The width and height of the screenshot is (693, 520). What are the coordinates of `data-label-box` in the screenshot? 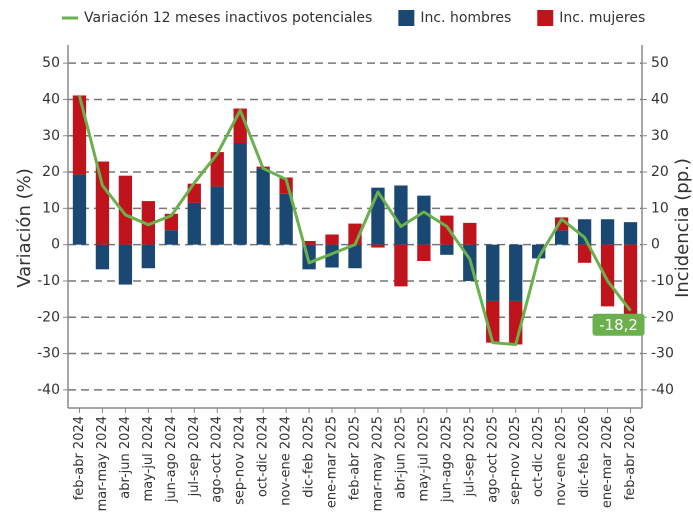 It's located at (618, 324).